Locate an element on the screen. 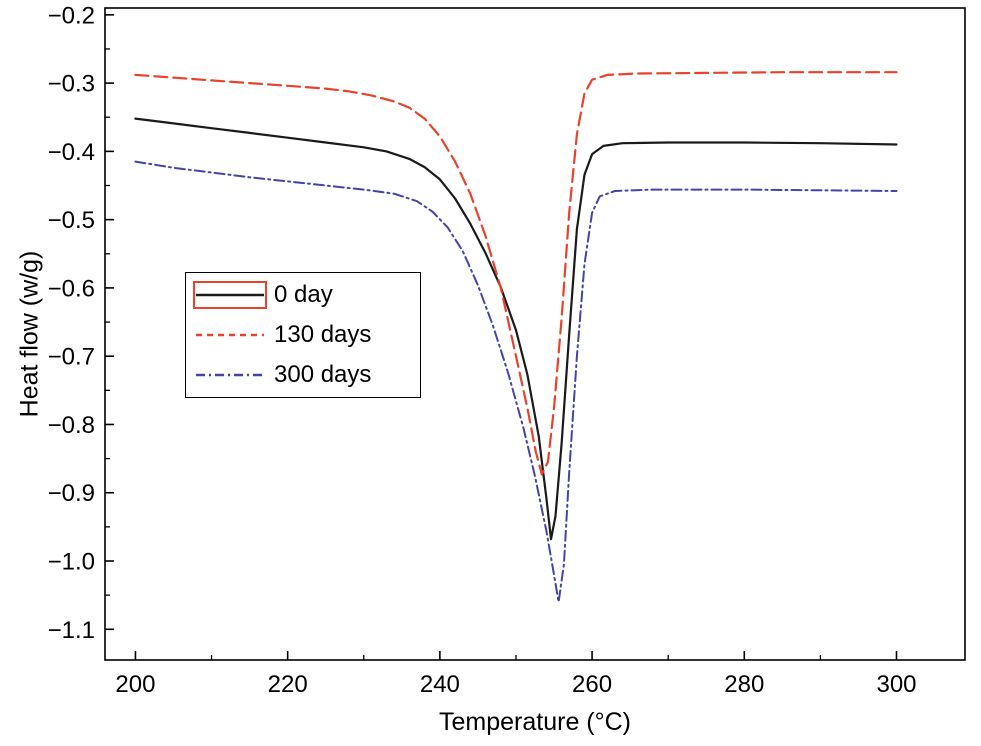 Image resolution: width=981 pixels, height=746 pixels. y-tick-label: −0.4 is located at coordinates (71, 152).